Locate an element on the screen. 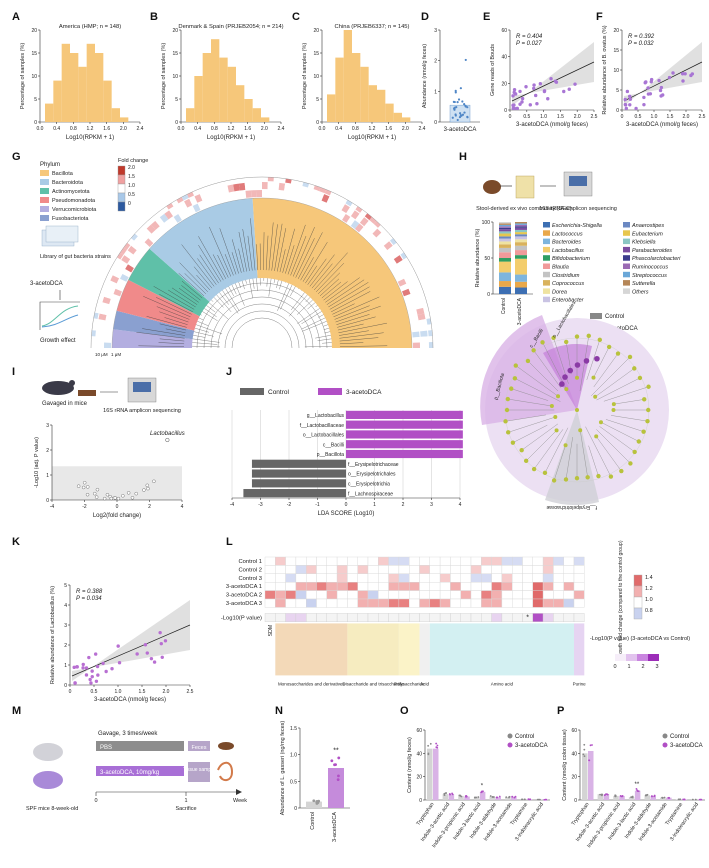 The image size is (709, 868). legend-swatch-treat is located at coordinates (330, 391).